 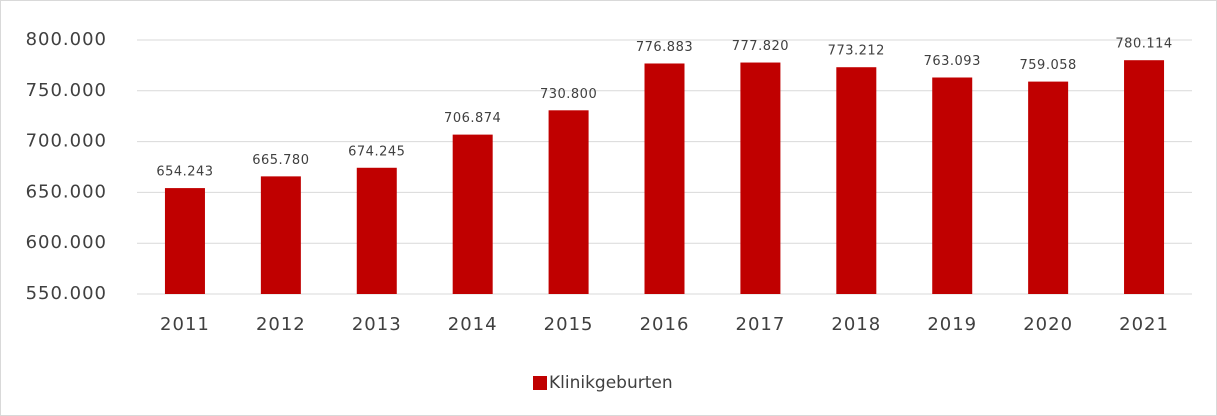 What do you see at coordinates (66, 191) in the screenshot?
I see `y-tick-label: 650.000` at bounding box center [66, 191].